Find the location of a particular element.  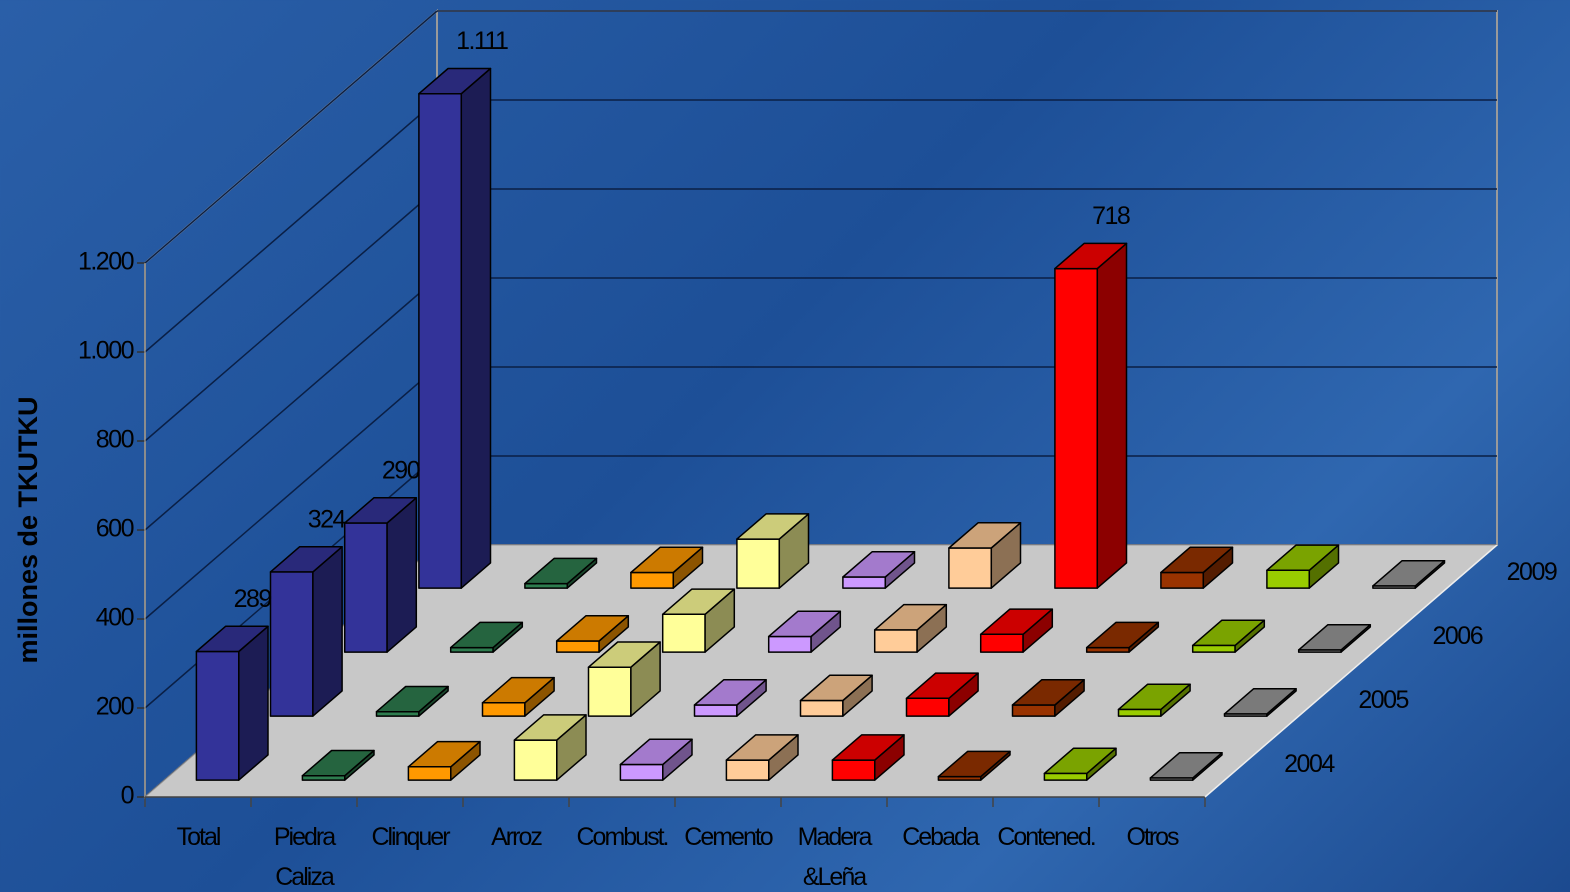

x-tick-label: Total is located at coordinates (199, 837).